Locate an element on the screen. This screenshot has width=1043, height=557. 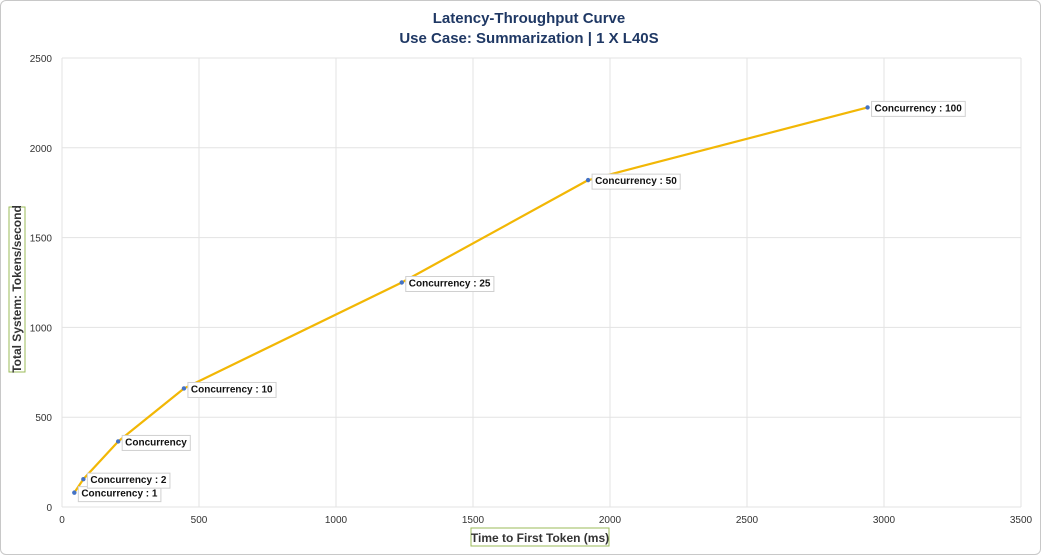
y-tick-label: 2000 is located at coordinates (41, 149).